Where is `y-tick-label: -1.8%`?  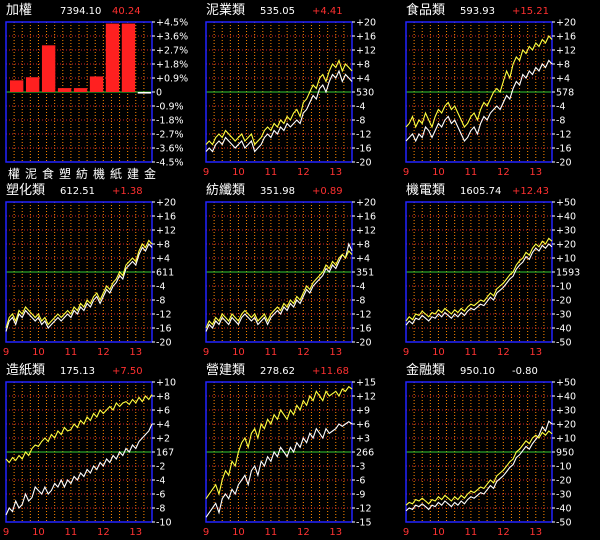
y-tick-label: -1.8% is located at coordinates (170, 121).